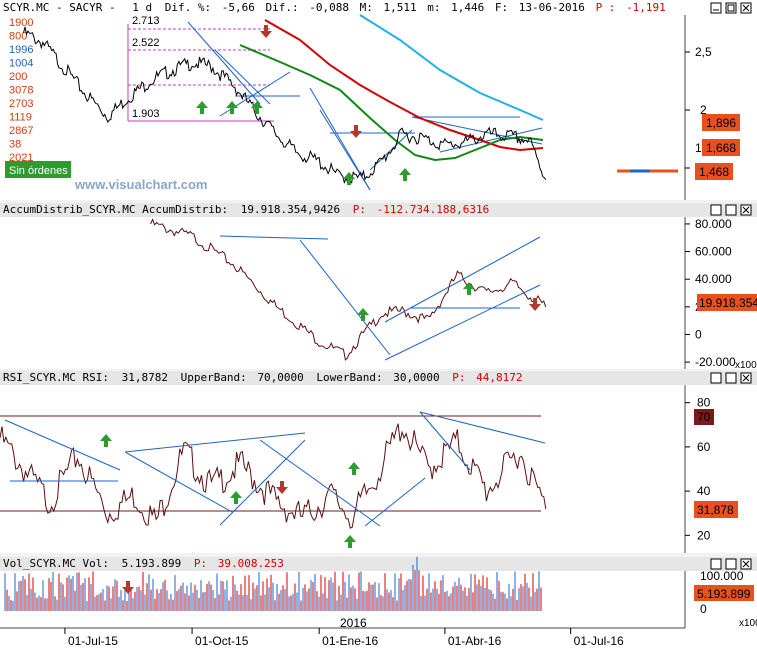  I want to click on rsi-band-box, so click(704, 417).